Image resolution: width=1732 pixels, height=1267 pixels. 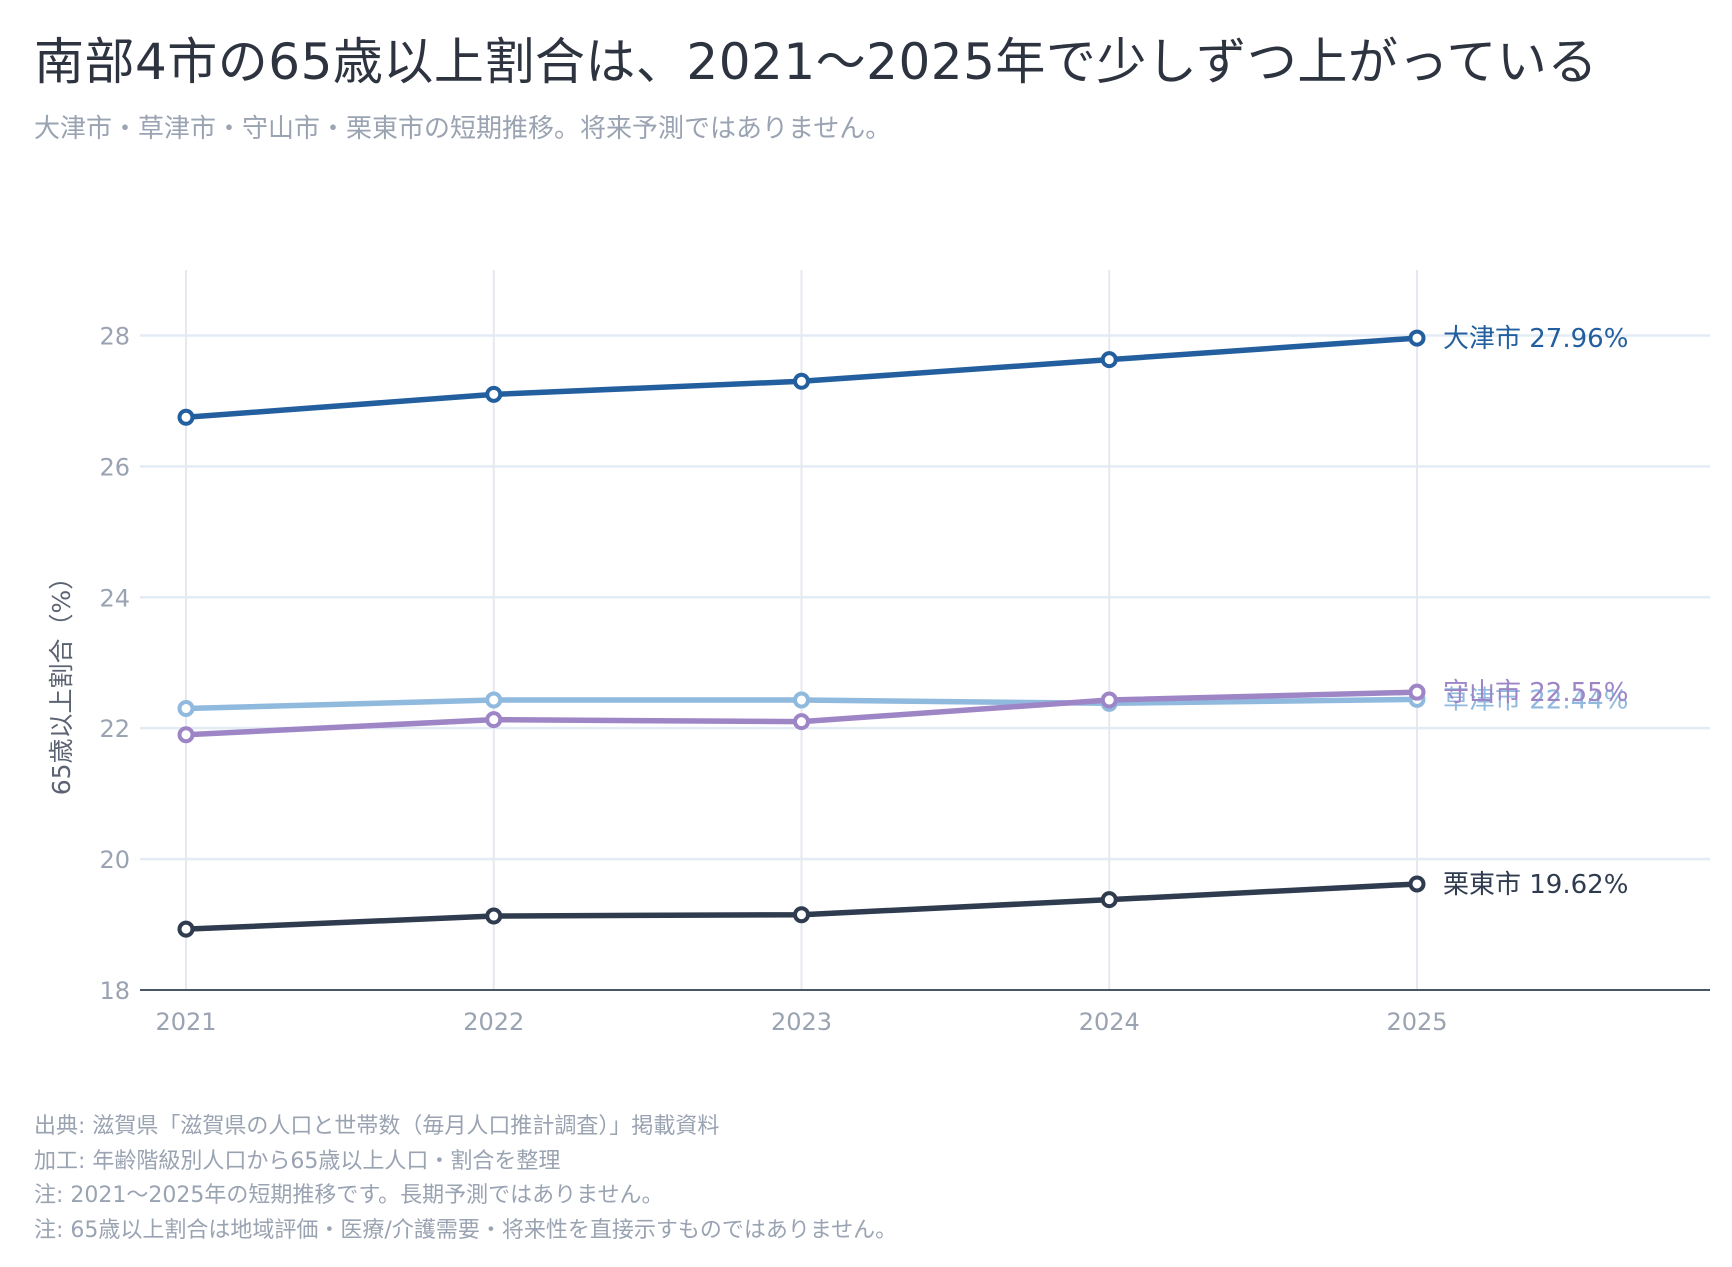 What do you see at coordinates (1535, 885) in the screenshot?
I see `end-label: 栗東市 19.62%` at bounding box center [1535, 885].